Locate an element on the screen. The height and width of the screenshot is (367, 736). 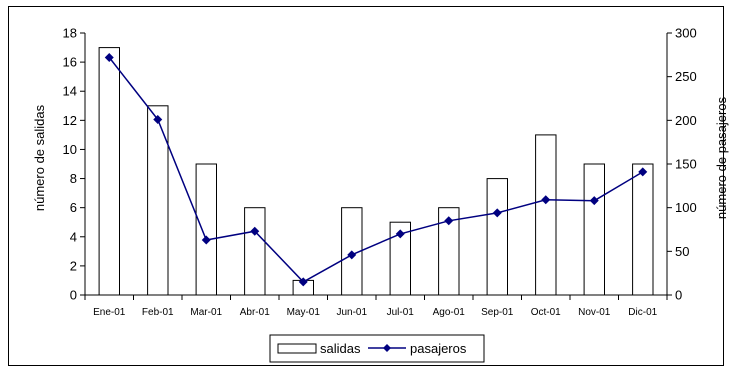
left-tick-label-8: 8 is located at coordinates (73, 178).